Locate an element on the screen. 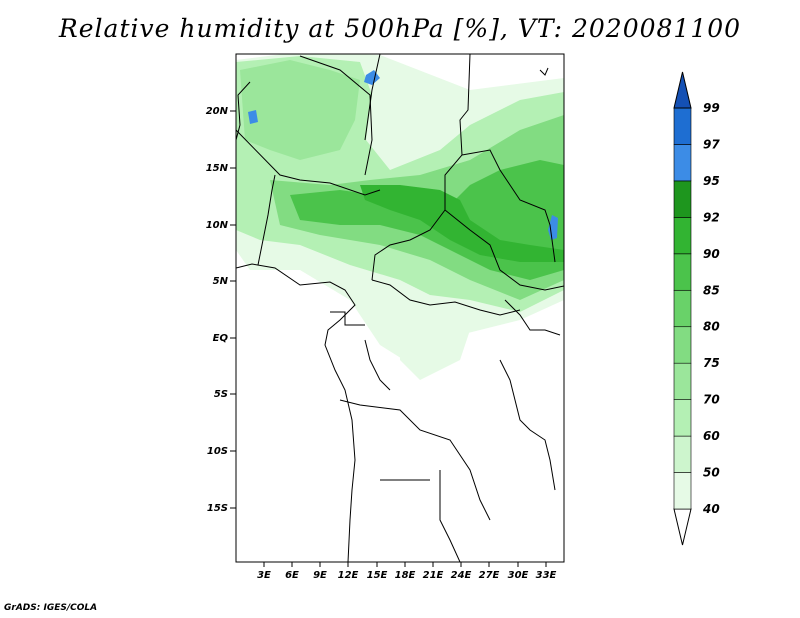 The height and width of the screenshot is (618, 800). colorbar-level-label: 40 is located at coordinates (711, 509).